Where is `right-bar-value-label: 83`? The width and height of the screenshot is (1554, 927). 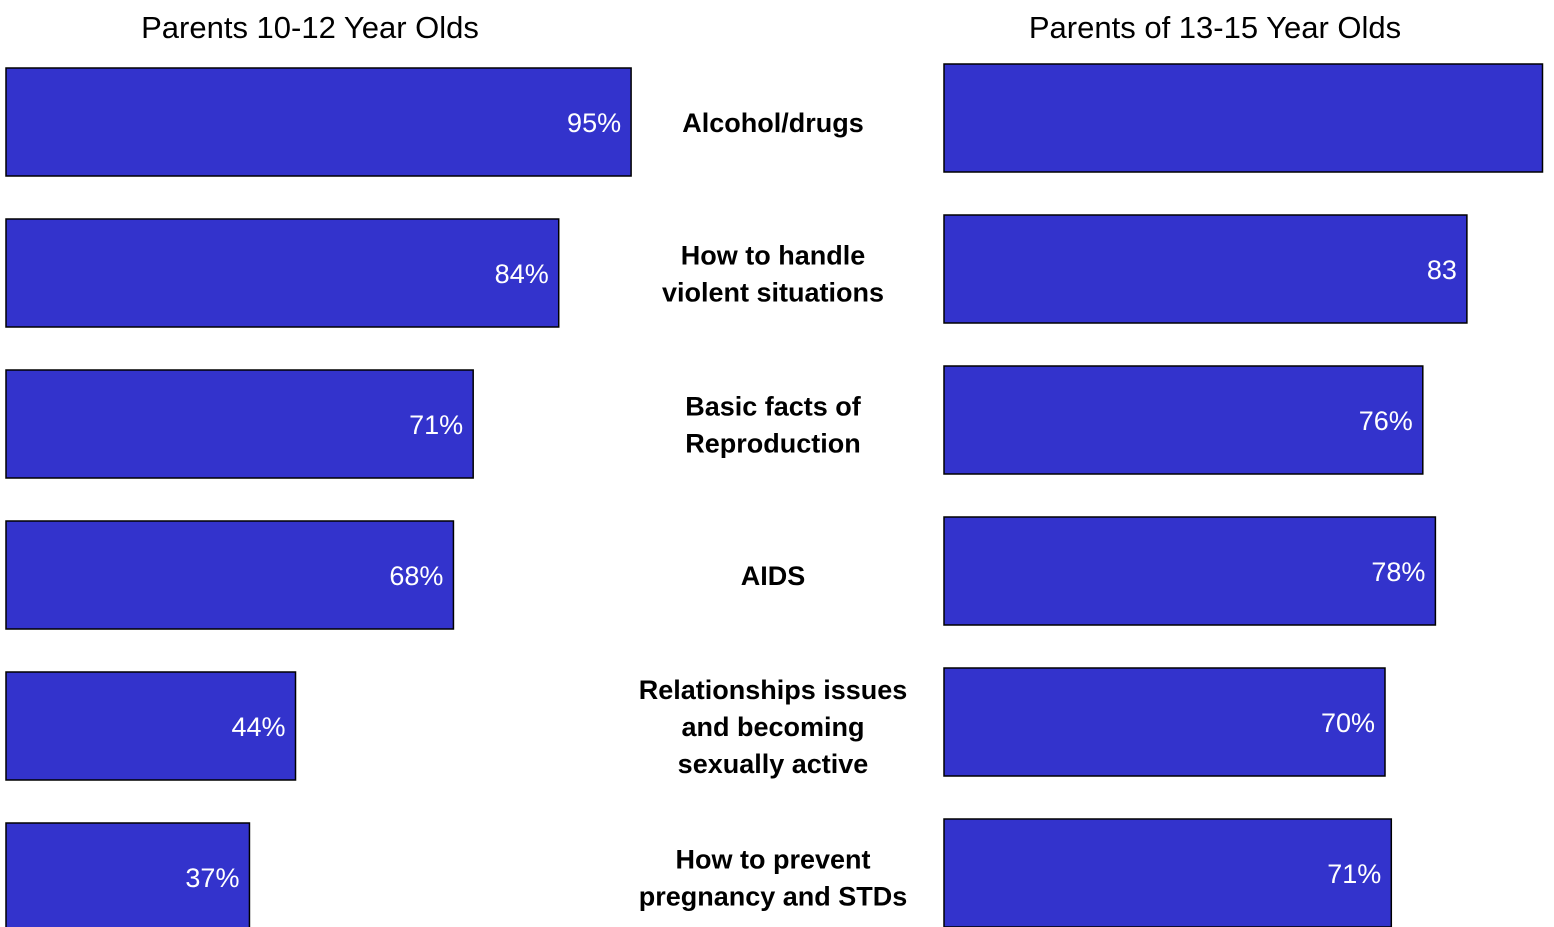 right-bar-value-label: 83 is located at coordinates (1442, 270).